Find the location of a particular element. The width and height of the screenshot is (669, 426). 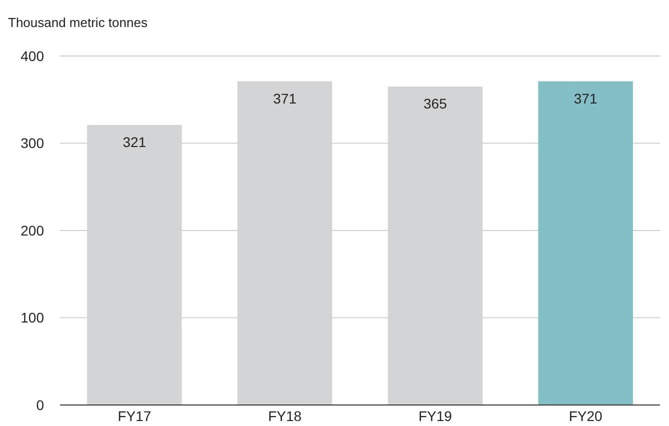

data-label: 321 is located at coordinates (134, 142).